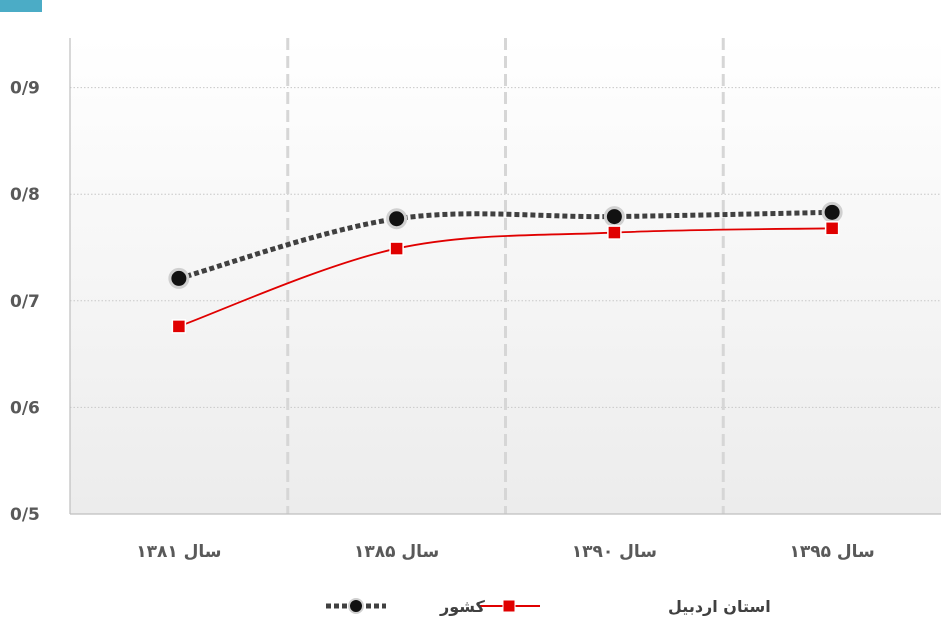 This screenshot has width=941, height=620. I want to click on y-axis-ticks: 0/5 0/6 0/7 0/8 0/9, so click(25, 302).